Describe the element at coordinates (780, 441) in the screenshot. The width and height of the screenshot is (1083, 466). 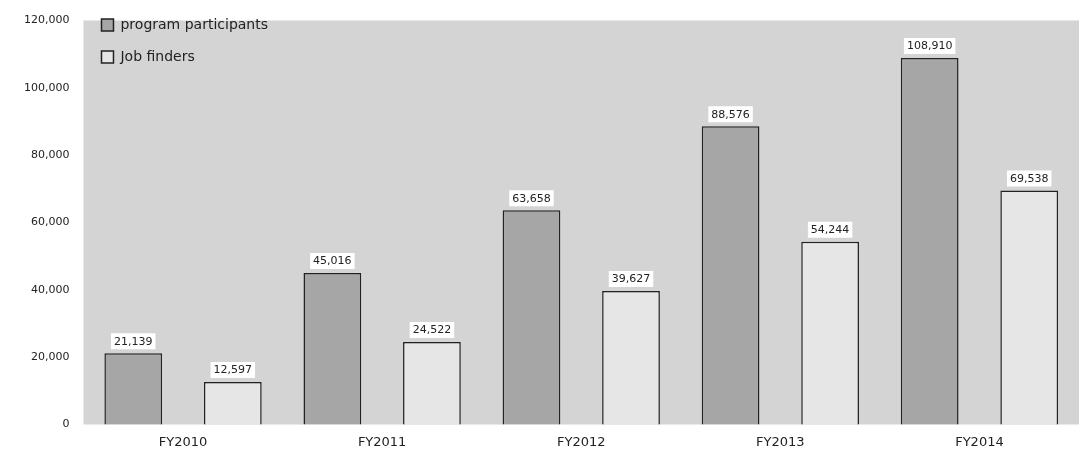
I see `x-tick-label: FY2013` at that location.